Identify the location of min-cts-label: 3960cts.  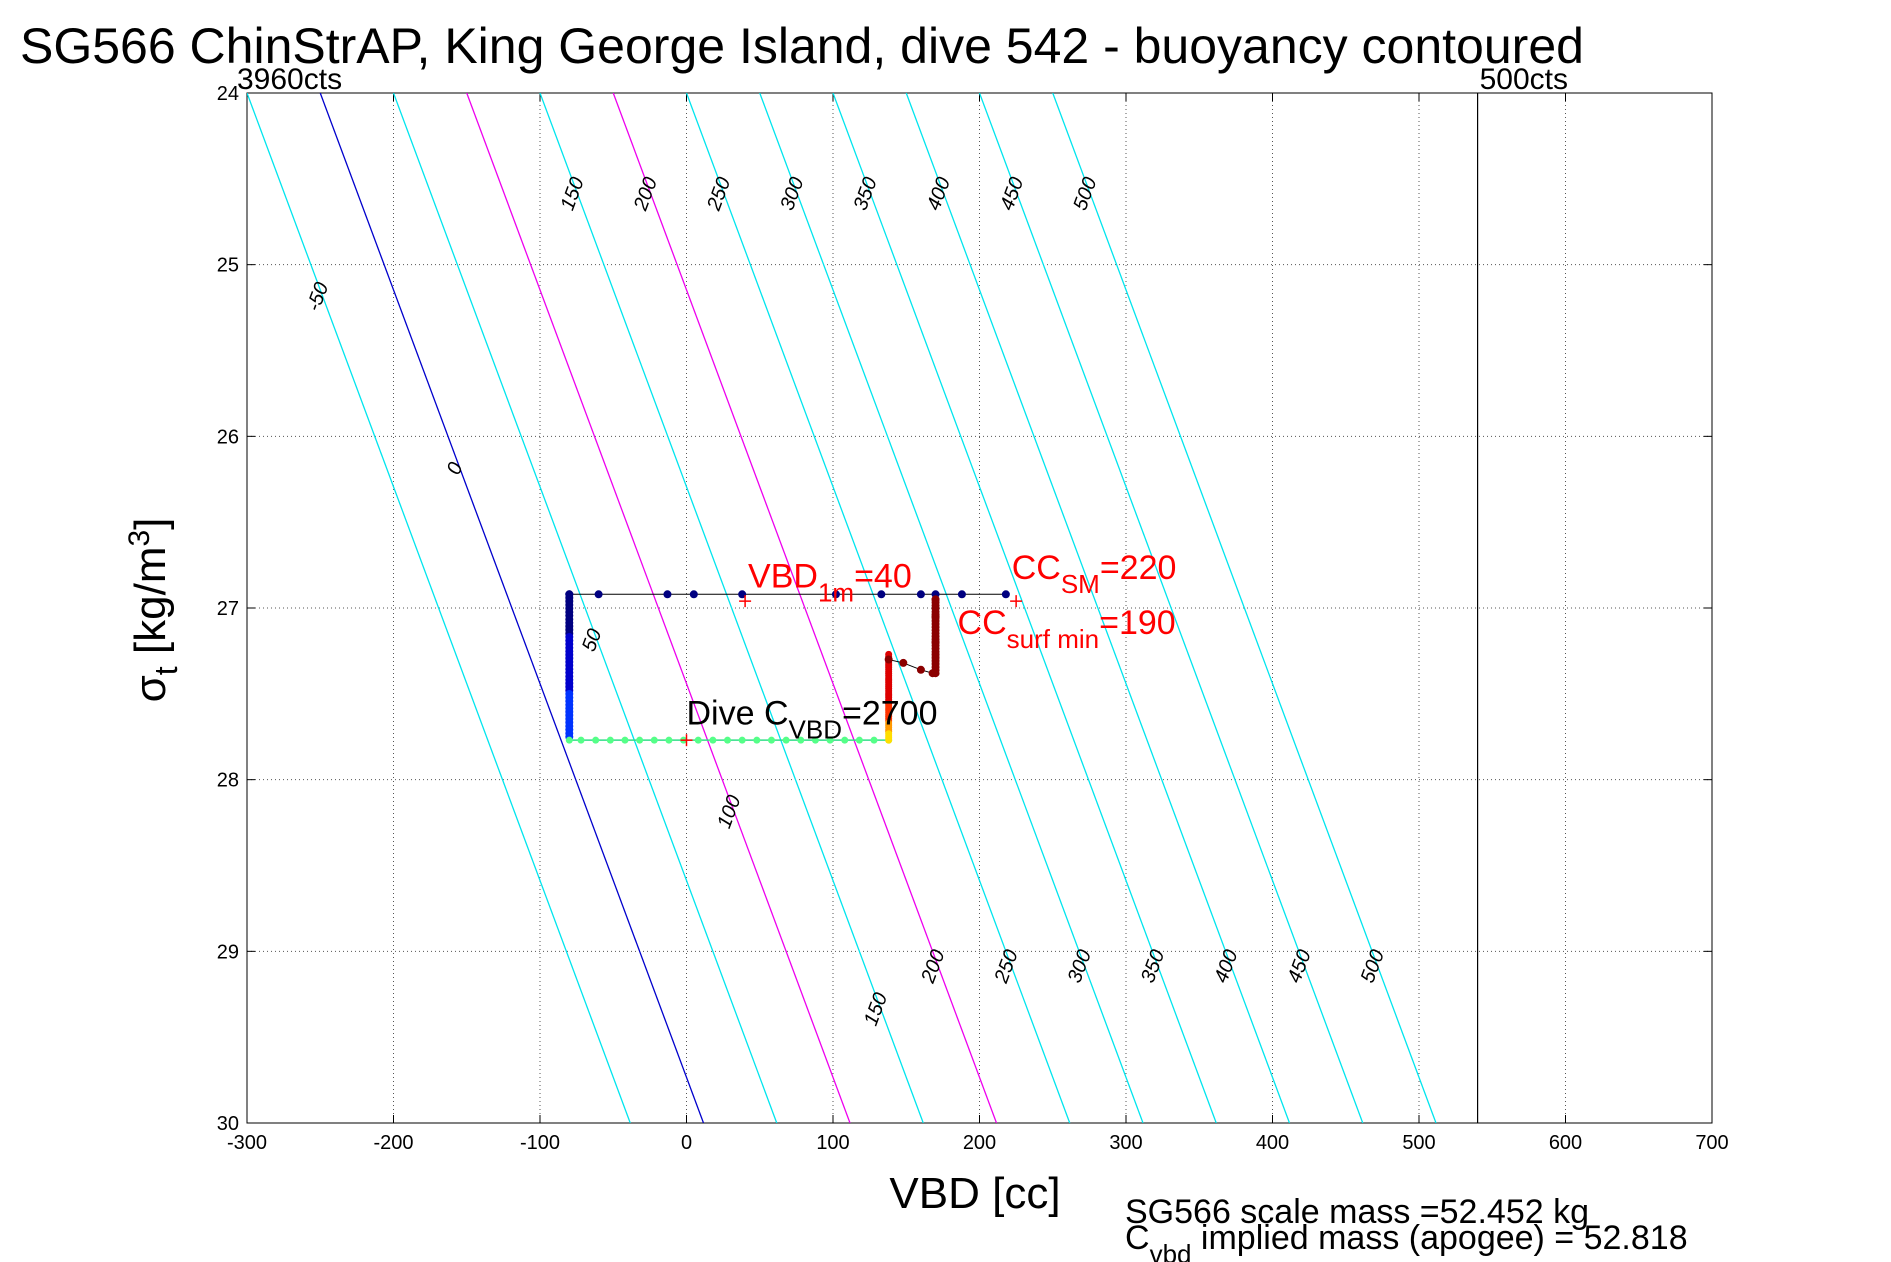
(289, 79).